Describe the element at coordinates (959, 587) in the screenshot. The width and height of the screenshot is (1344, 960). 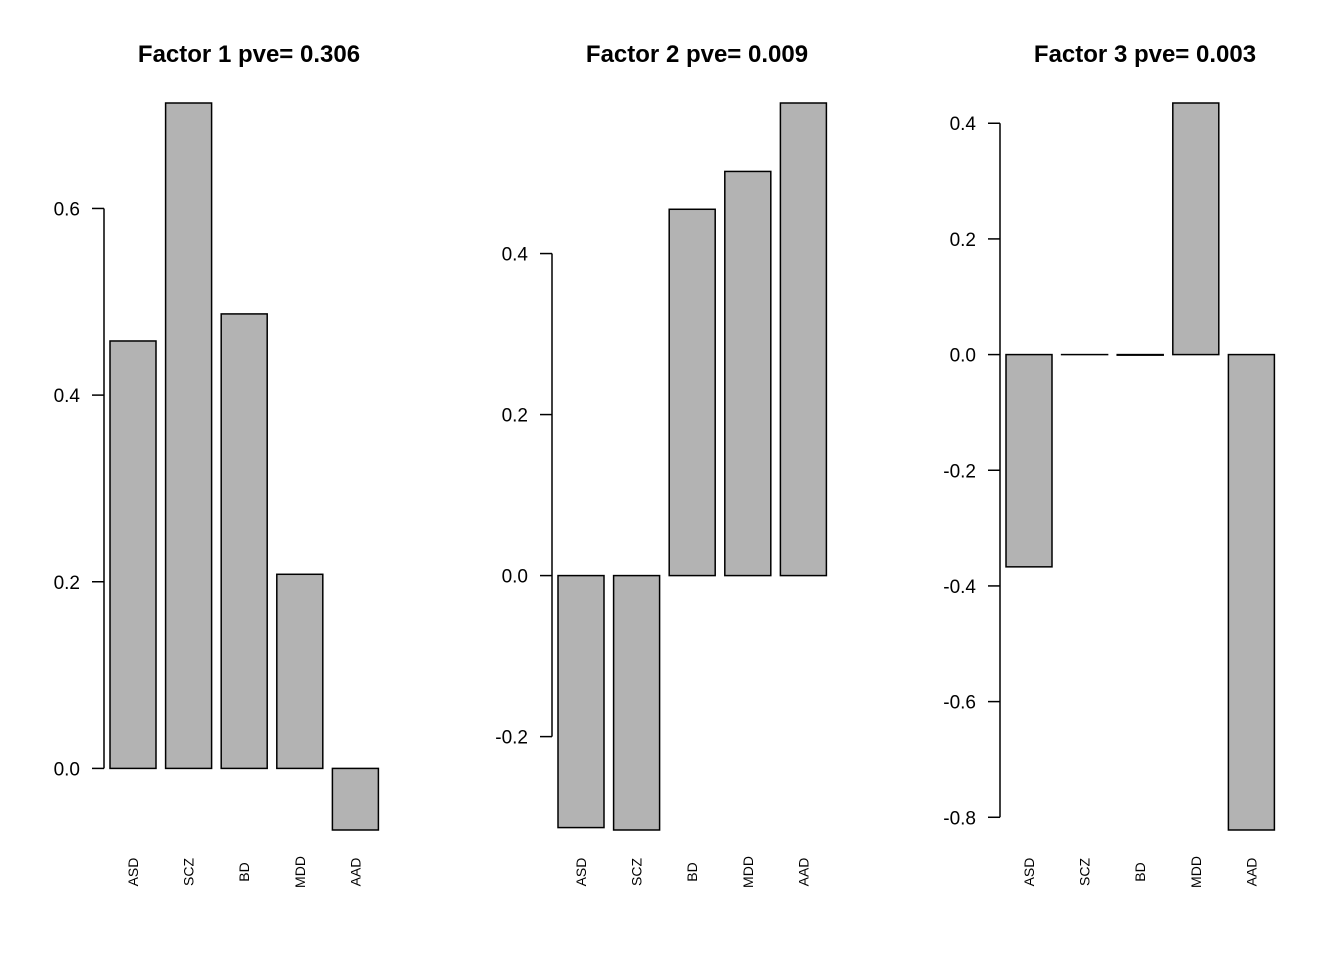
I see `y-tick-label: -0.4` at that location.